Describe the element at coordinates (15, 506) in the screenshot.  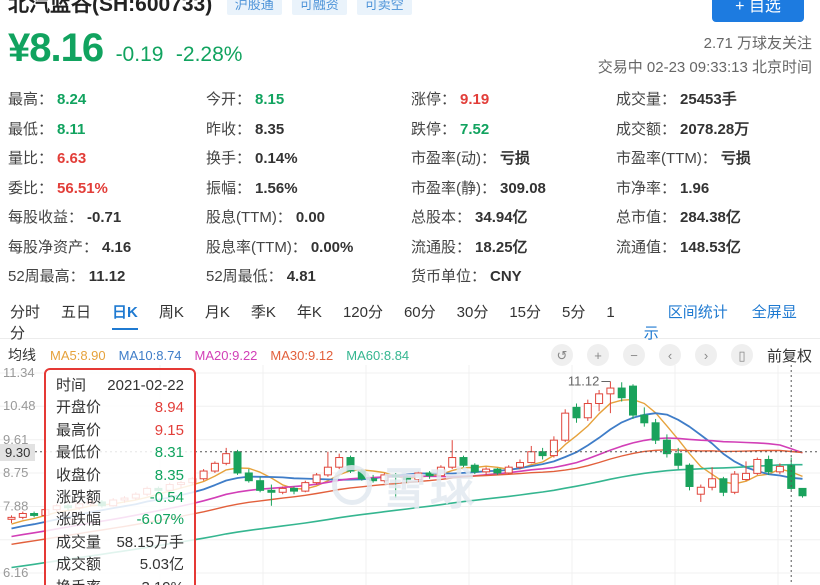
I see `svg-text: 7.88` at that location.